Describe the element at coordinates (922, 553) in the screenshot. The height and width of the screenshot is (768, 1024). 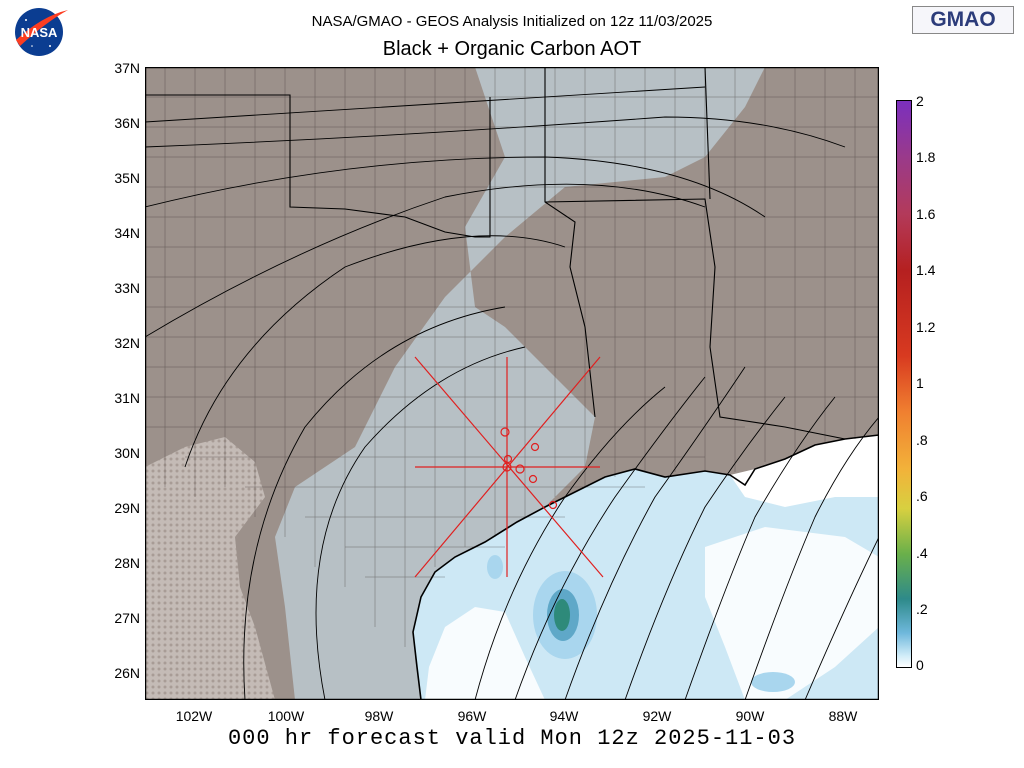
I see `colorbar-label: .4` at that location.